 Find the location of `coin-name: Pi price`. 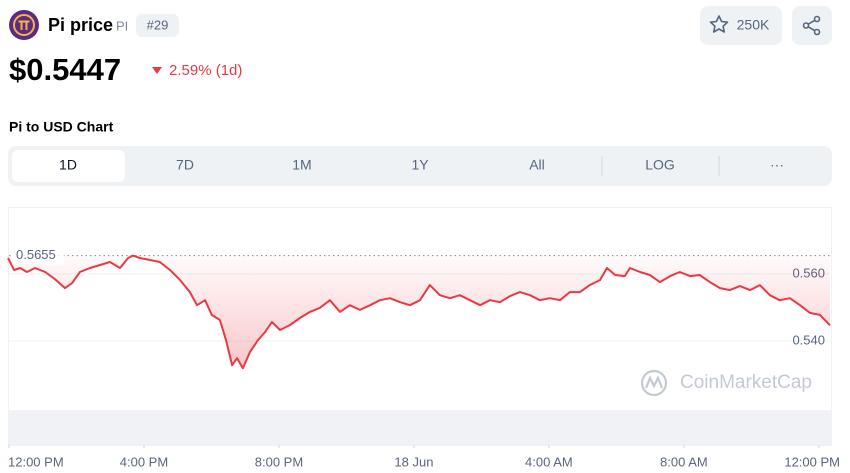

coin-name: Pi price is located at coordinates (80, 25).